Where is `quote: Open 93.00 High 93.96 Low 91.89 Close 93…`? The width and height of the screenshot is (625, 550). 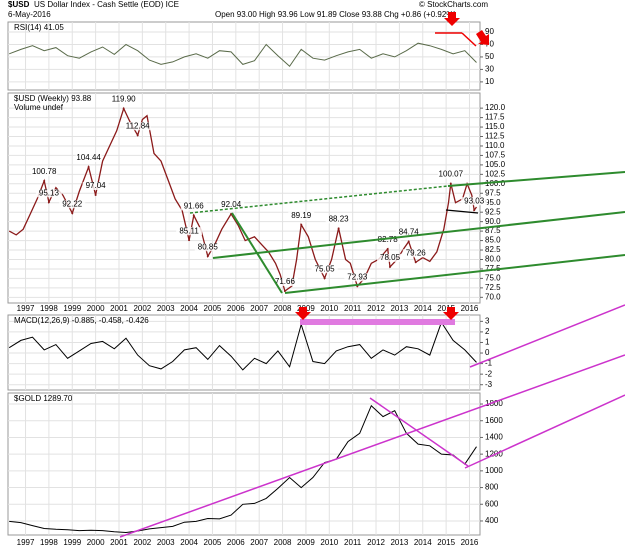 quote: Open 93.00 High 93.96 Low 91.89 Close 93… is located at coordinates (335, 14).